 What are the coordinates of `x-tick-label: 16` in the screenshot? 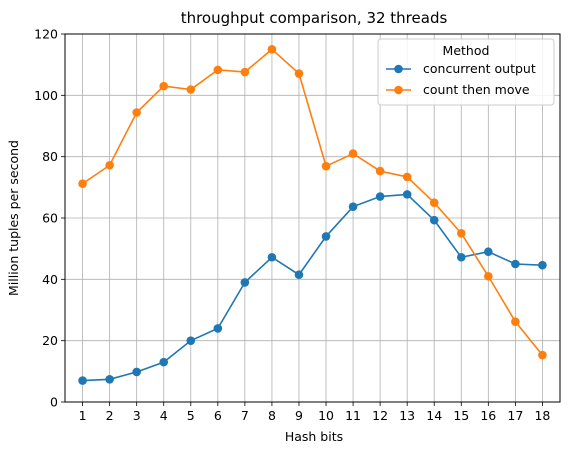 It's located at (488, 415).